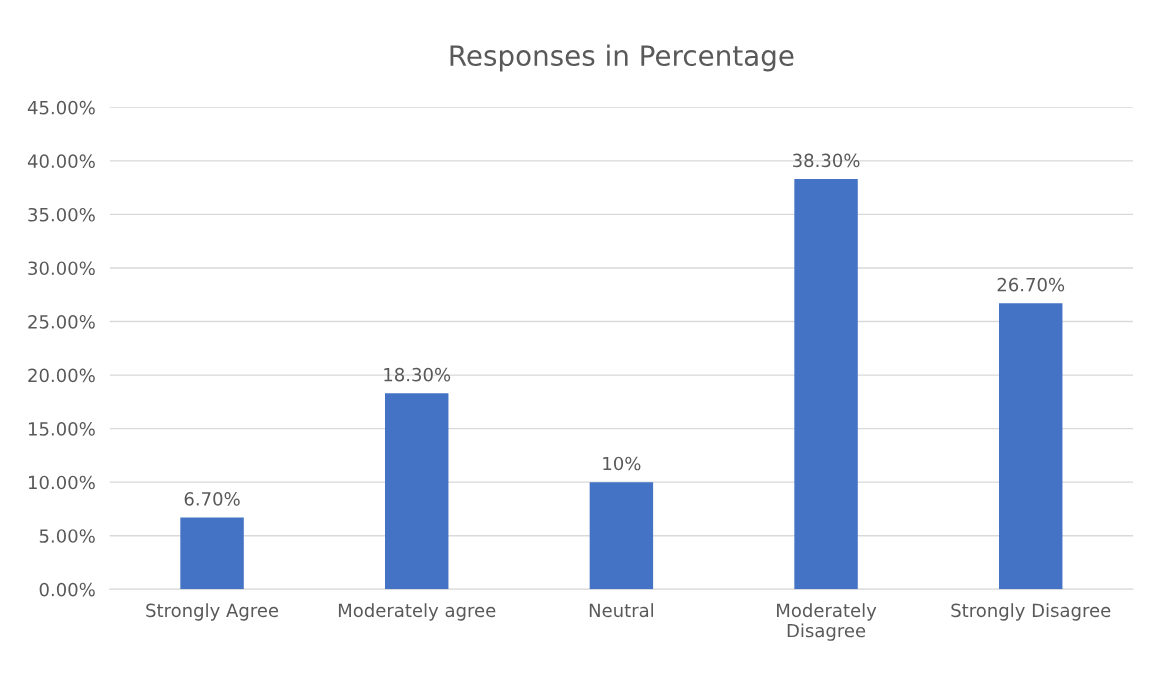 The width and height of the screenshot is (1155, 675). I want to click on y-tick-label: 10.00%, so click(61, 482).